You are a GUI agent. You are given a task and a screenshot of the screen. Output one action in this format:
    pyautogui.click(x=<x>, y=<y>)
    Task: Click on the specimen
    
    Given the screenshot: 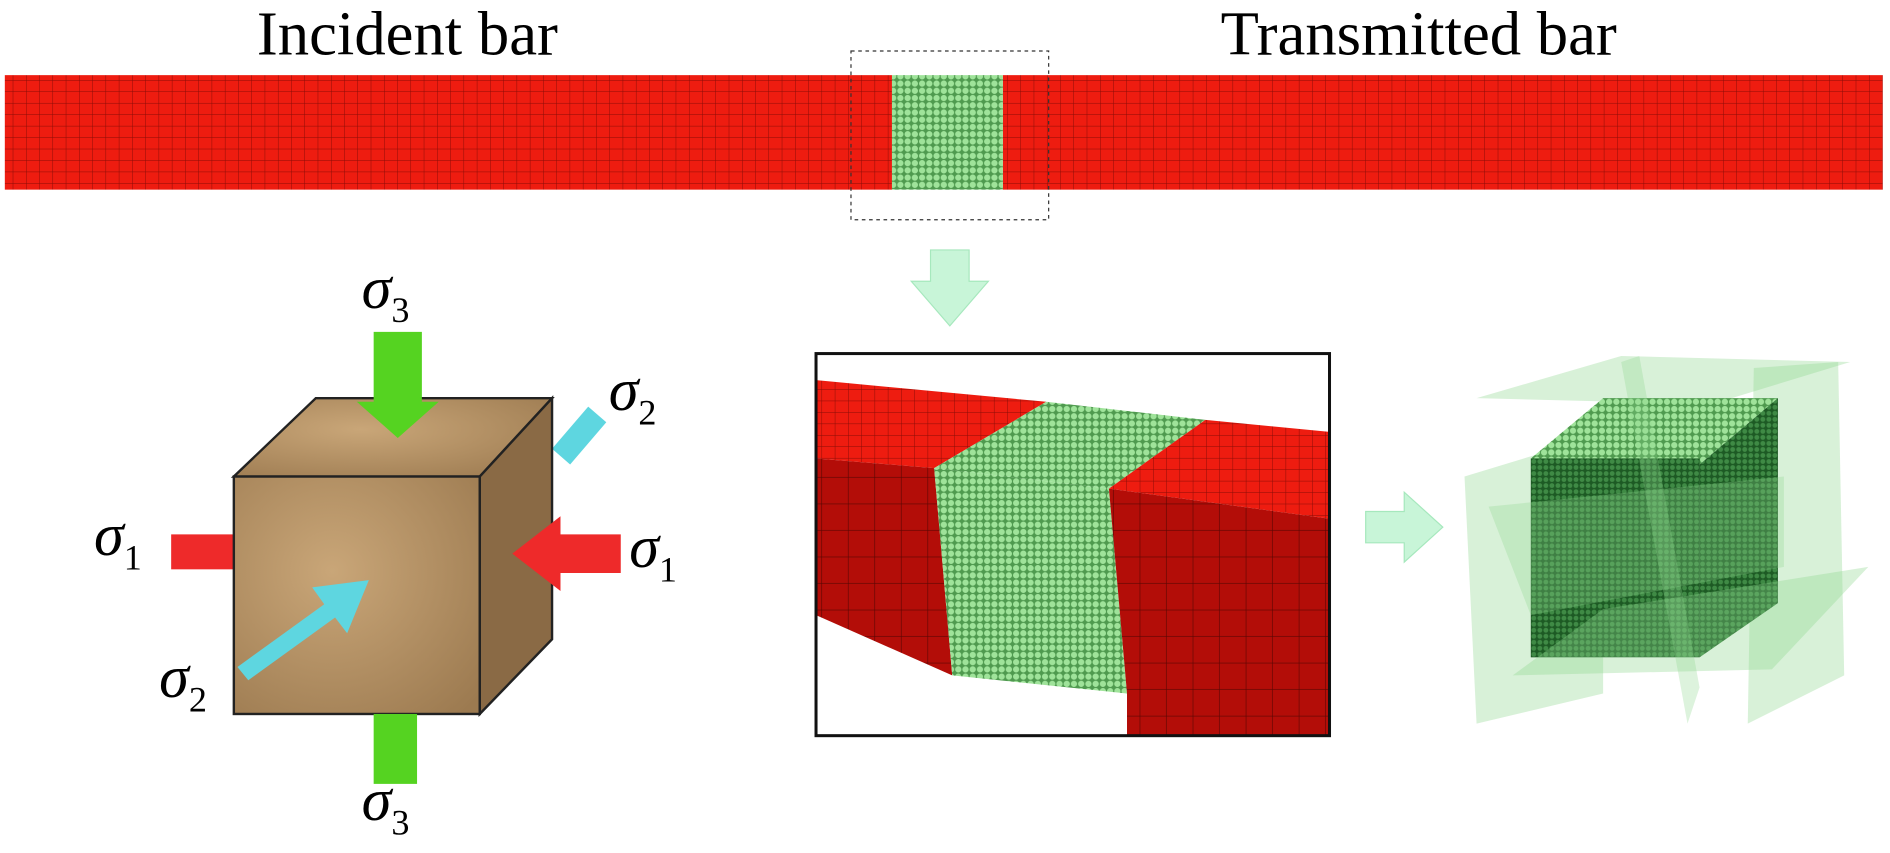 What is the action you would take?
    pyautogui.click(x=947, y=132)
    